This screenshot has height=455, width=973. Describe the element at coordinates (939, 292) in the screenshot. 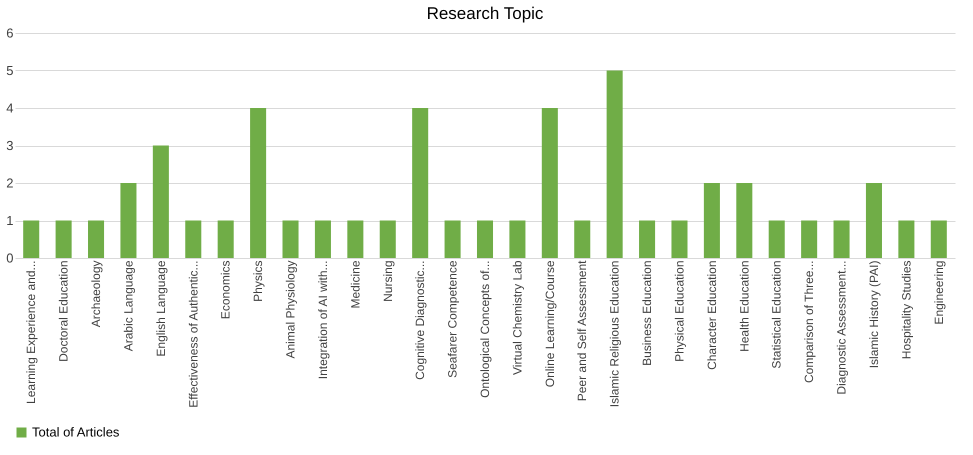

I see `x-tick-label: Engineering` at that location.